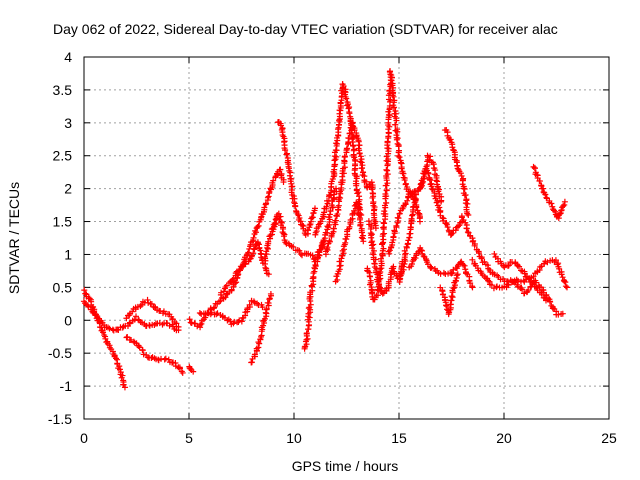 The width and height of the screenshot is (640, 480). Describe the element at coordinates (609, 438) in the screenshot. I see `x-tick-label: 25` at that location.